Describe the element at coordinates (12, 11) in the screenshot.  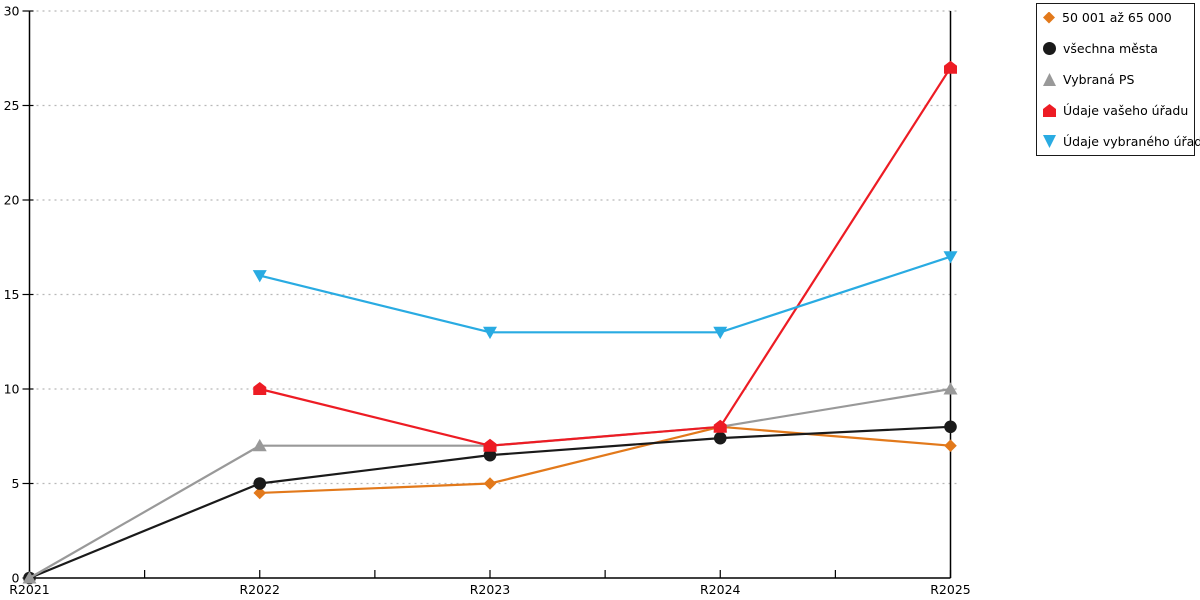
I see `svg-text: 30` at that location.